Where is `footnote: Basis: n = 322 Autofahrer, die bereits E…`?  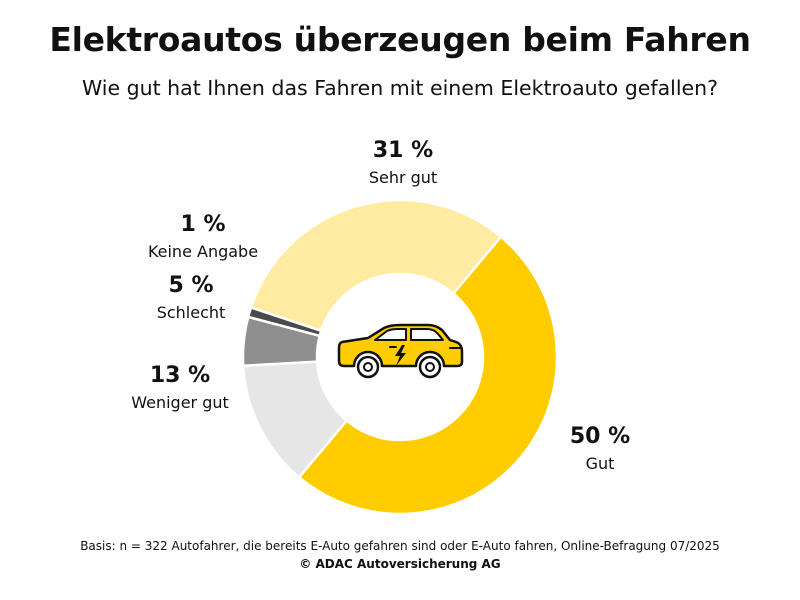
footnote: Basis: n = 322 Autofahrer, die bereits E… is located at coordinates (400, 546).